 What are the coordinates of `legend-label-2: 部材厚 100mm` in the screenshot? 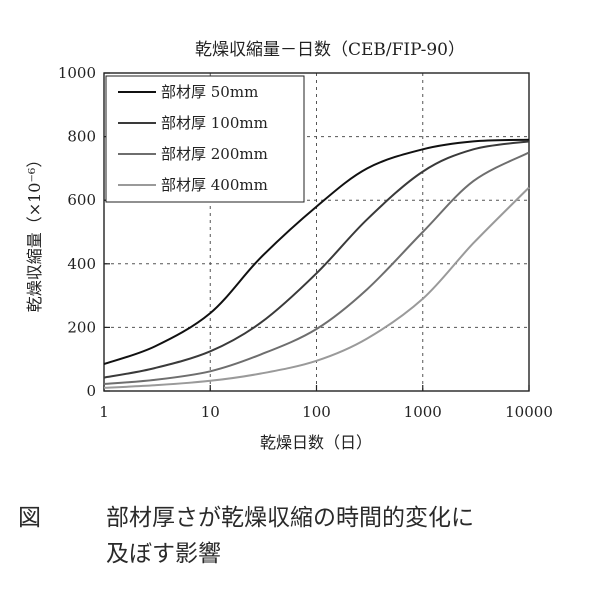 It's located at (214, 123).